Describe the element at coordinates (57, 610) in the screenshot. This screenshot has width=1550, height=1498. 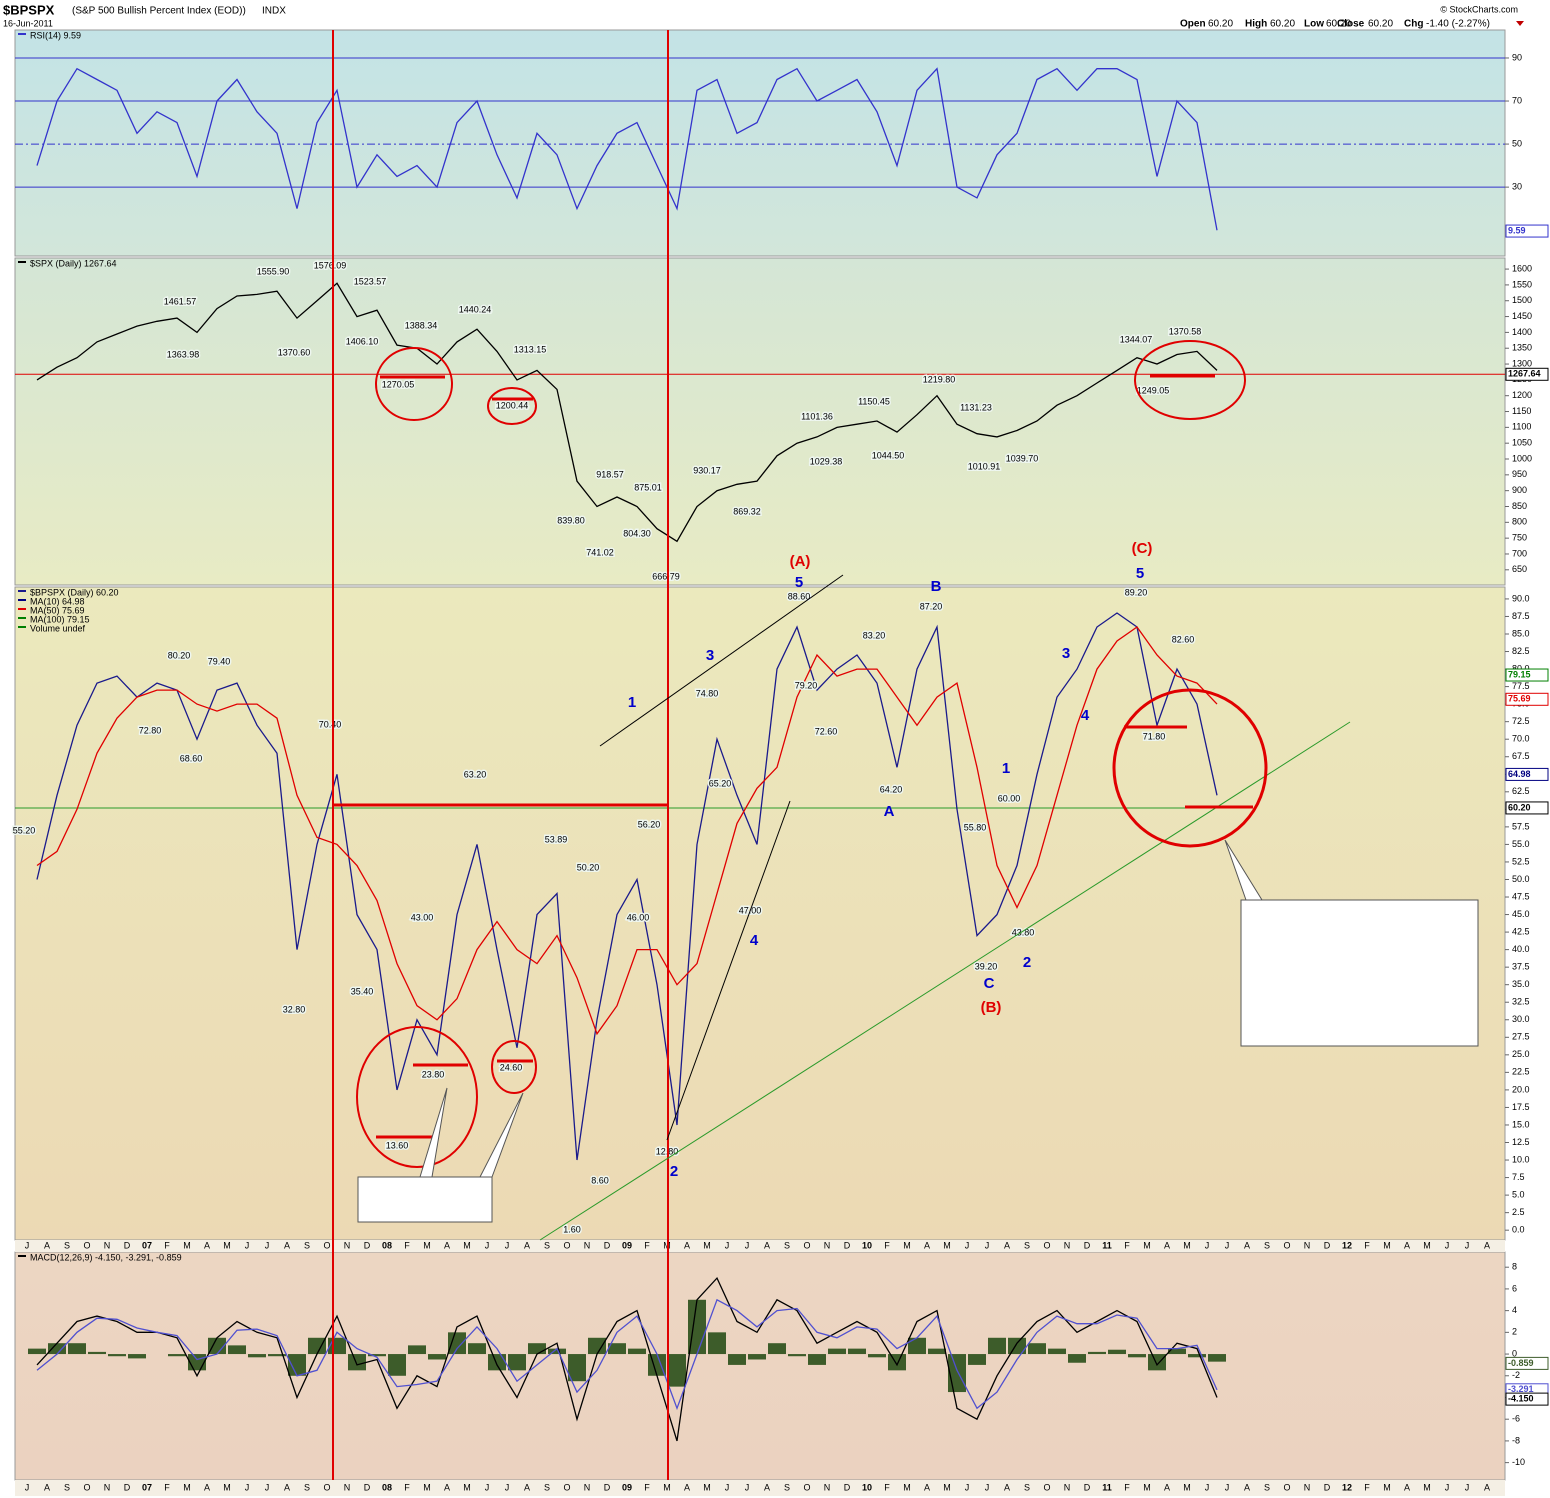
I see `legend-label: MA(50) 75.69` at that location.